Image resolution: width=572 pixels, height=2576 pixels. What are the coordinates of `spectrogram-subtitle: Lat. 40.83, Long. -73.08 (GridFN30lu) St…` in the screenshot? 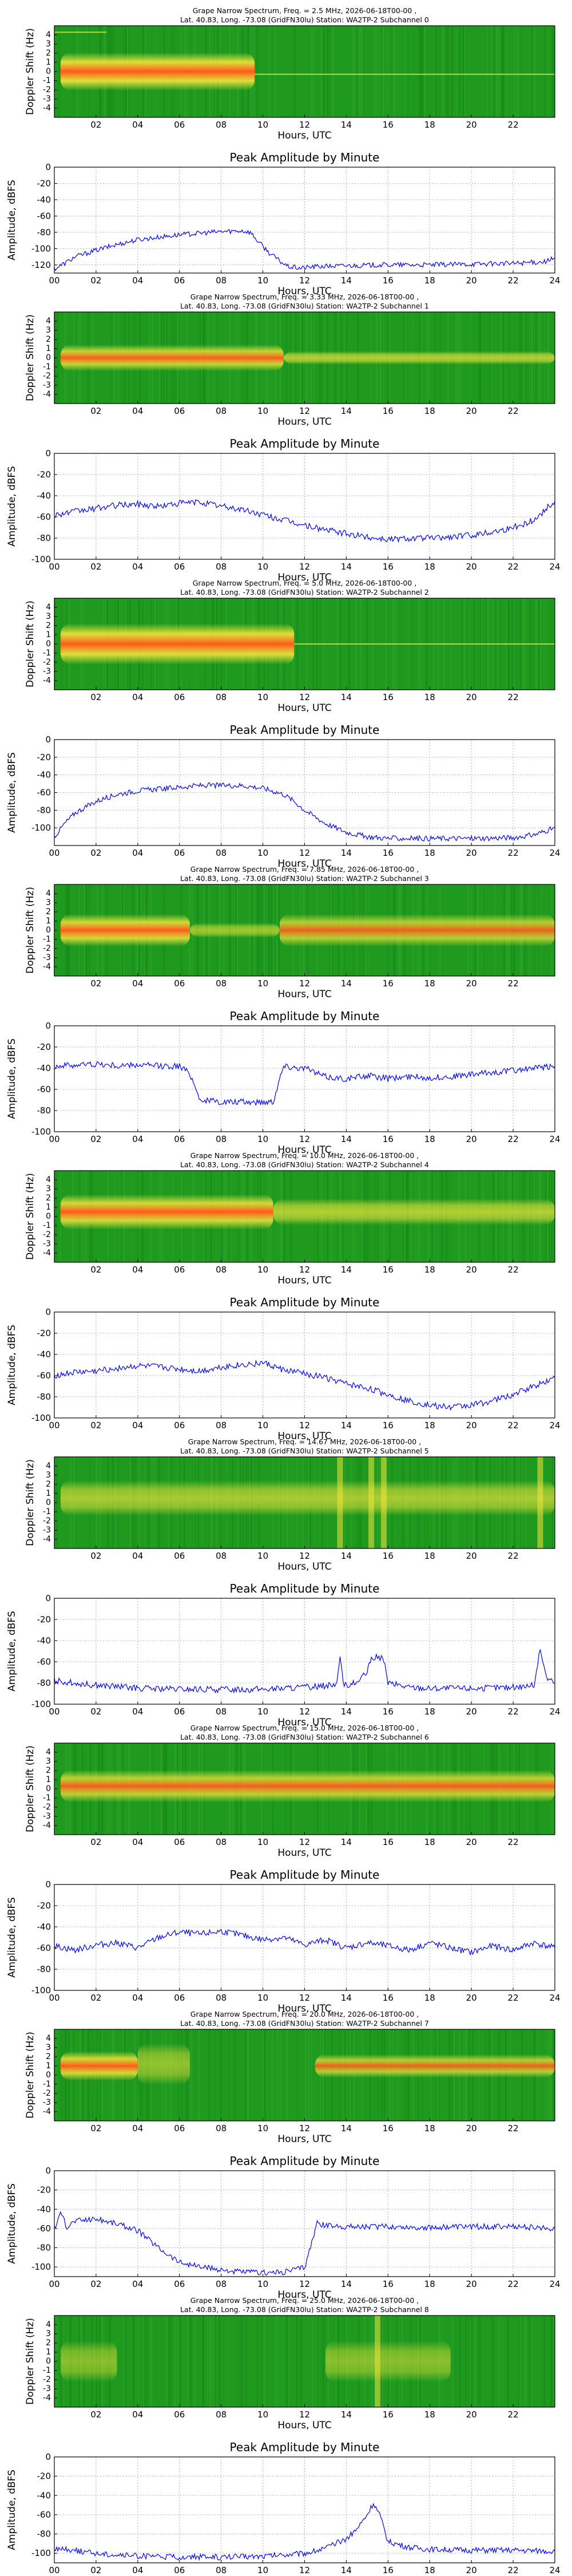 It's located at (304, 1737).